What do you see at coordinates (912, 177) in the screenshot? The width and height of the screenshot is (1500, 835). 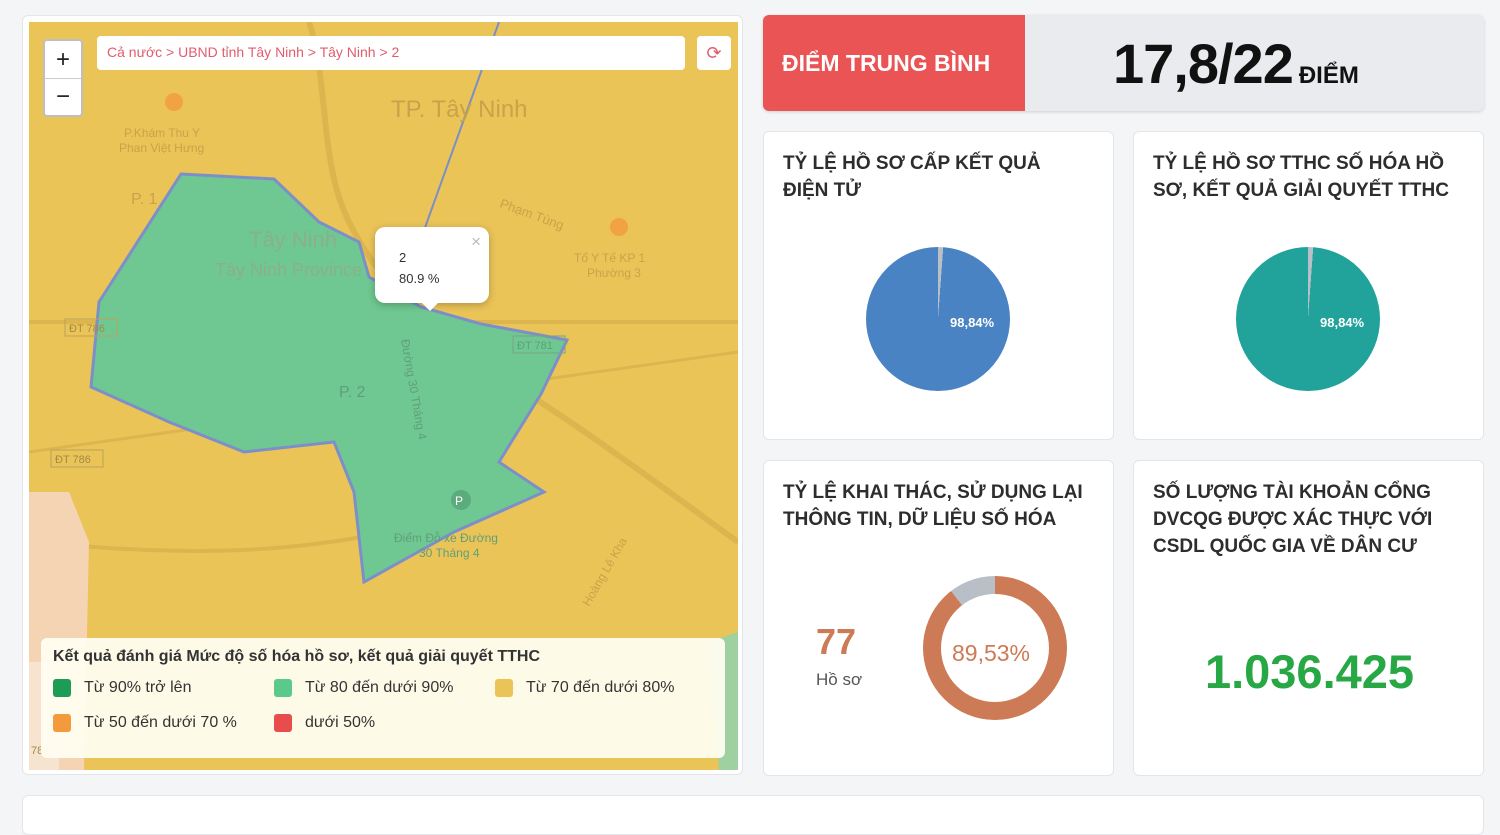 I see `card-title: TỶ LỆ HỒ SƠ CẤP KẾT QUẢ ĐIỆN TỬ` at bounding box center [912, 177].